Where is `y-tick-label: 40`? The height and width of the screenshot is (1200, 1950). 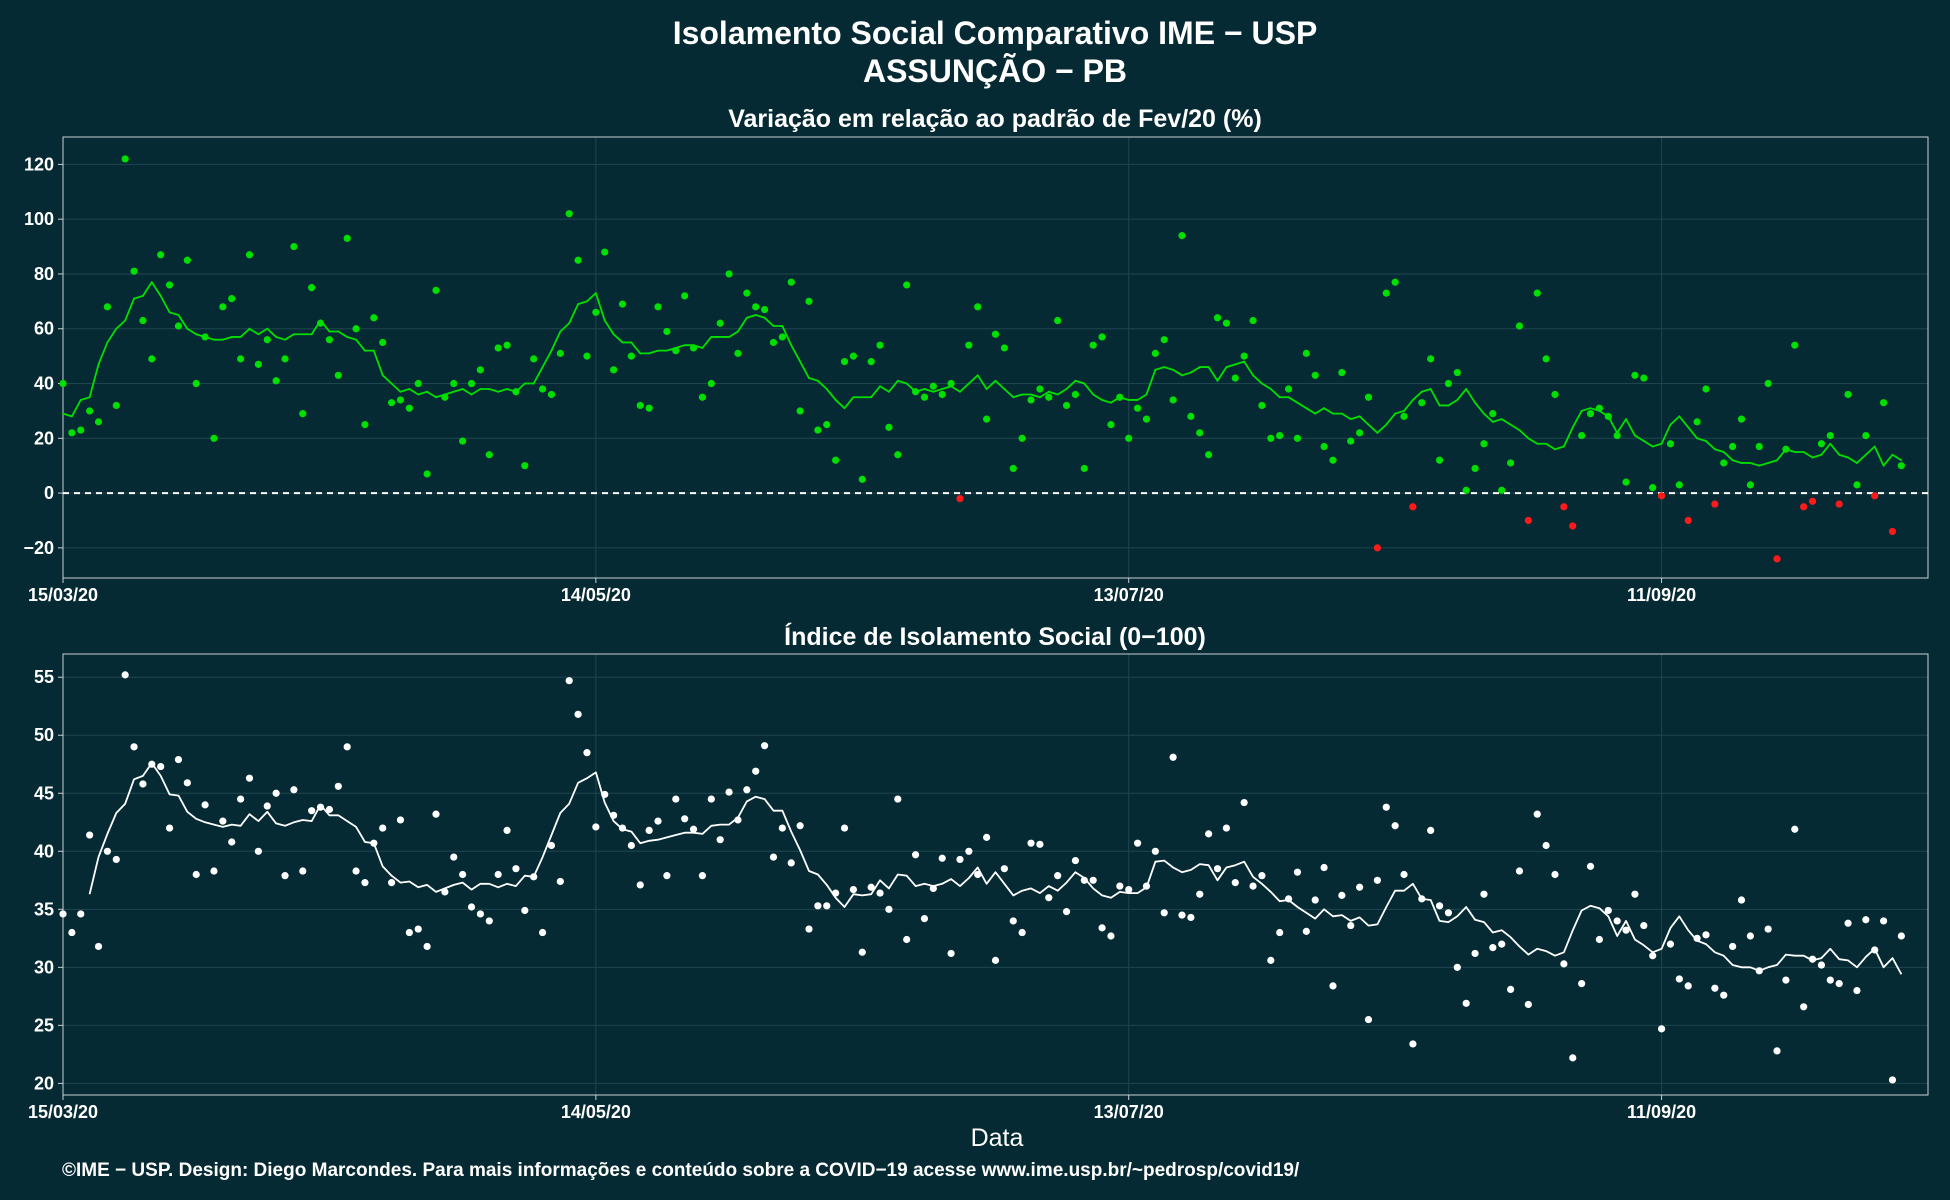
y-tick-label: 40 is located at coordinates (44, 384).